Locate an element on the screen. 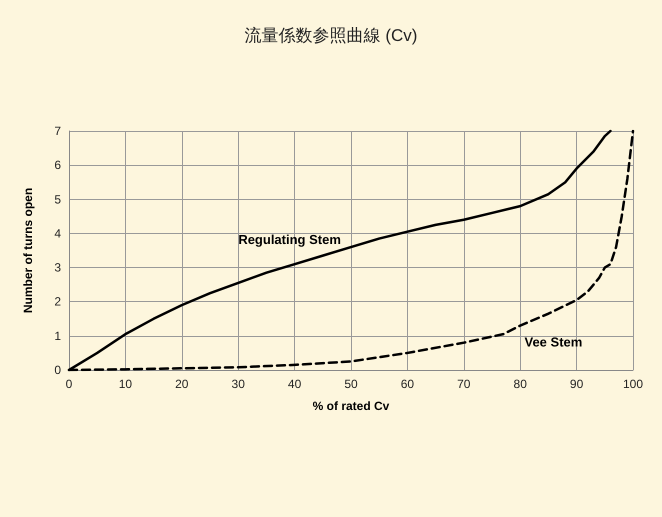 This screenshot has width=662, height=517. y-tick-label: 3 is located at coordinates (58, 267).